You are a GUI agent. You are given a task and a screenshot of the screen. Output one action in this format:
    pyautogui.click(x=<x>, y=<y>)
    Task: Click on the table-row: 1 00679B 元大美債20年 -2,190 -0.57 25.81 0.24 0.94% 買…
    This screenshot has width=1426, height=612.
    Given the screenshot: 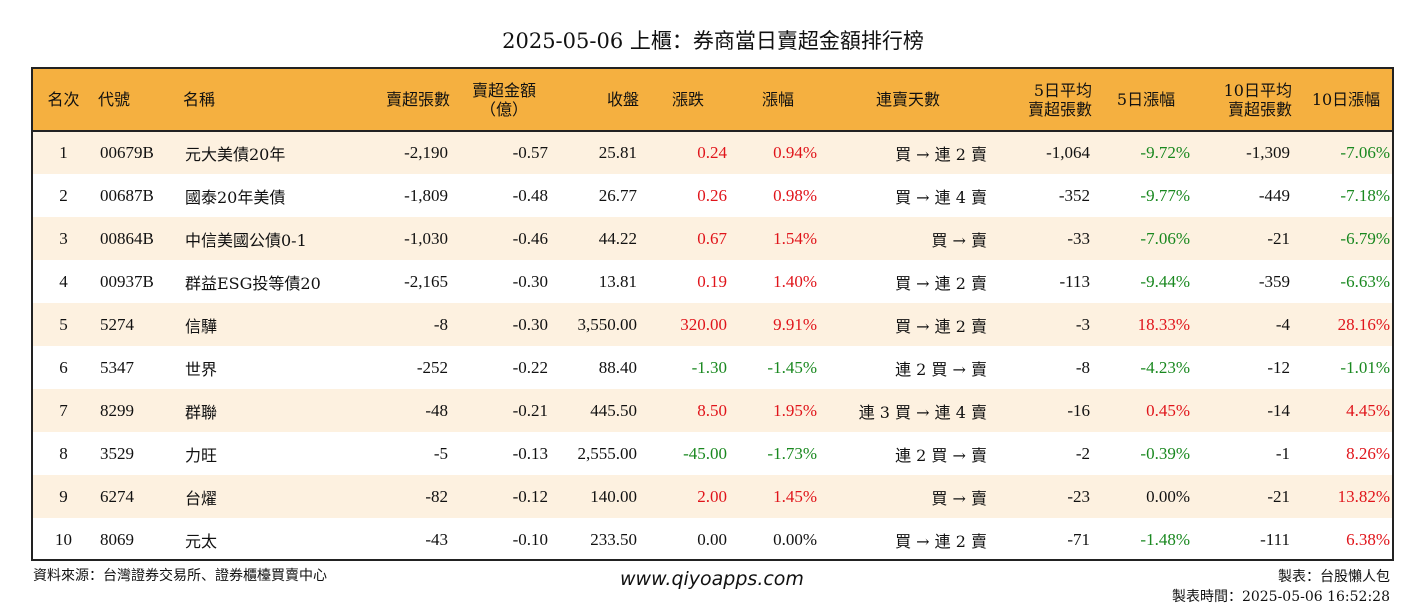 What is the action you would take?
    pyautogui.click(x=712, y=152)
    